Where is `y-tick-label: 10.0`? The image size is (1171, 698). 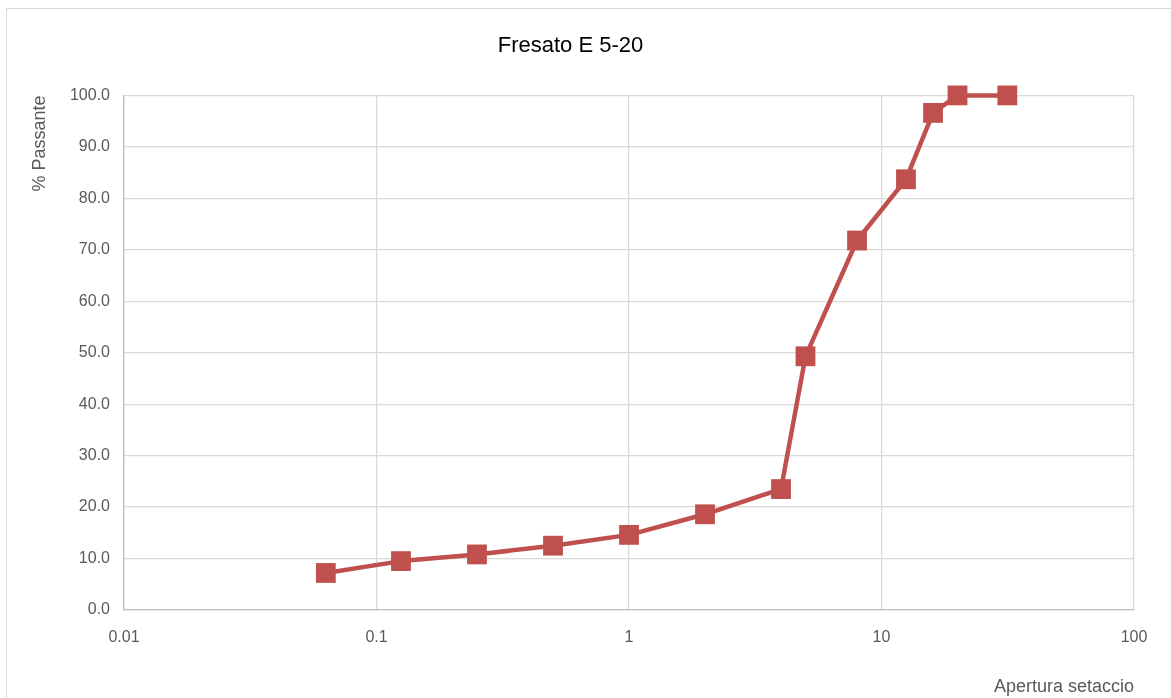 y-tick-label: 10.0 is located at coordinates (94, 557).